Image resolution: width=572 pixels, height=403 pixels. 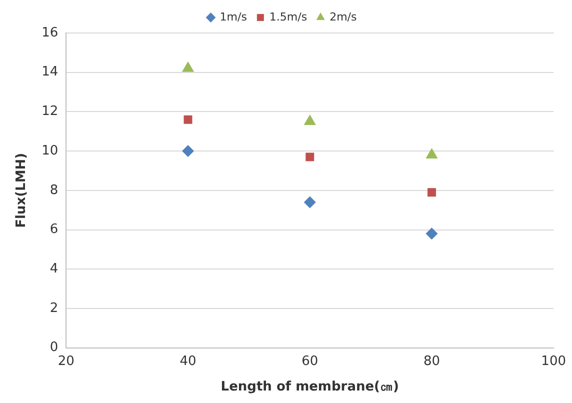 What do you see at coordinates (50, 112) in the screenshot?
I see `y-tick-label: 12` at bounding box center [50, 112].